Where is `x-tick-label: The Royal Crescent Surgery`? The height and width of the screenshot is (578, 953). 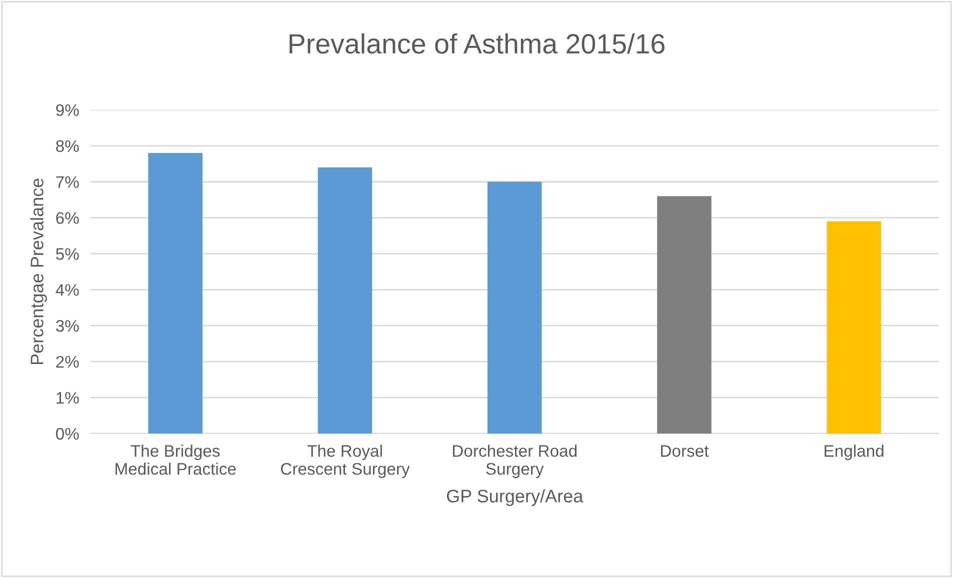 x-tick-label: The Royal Crescent Surgery is located at coordinates (345, 461).